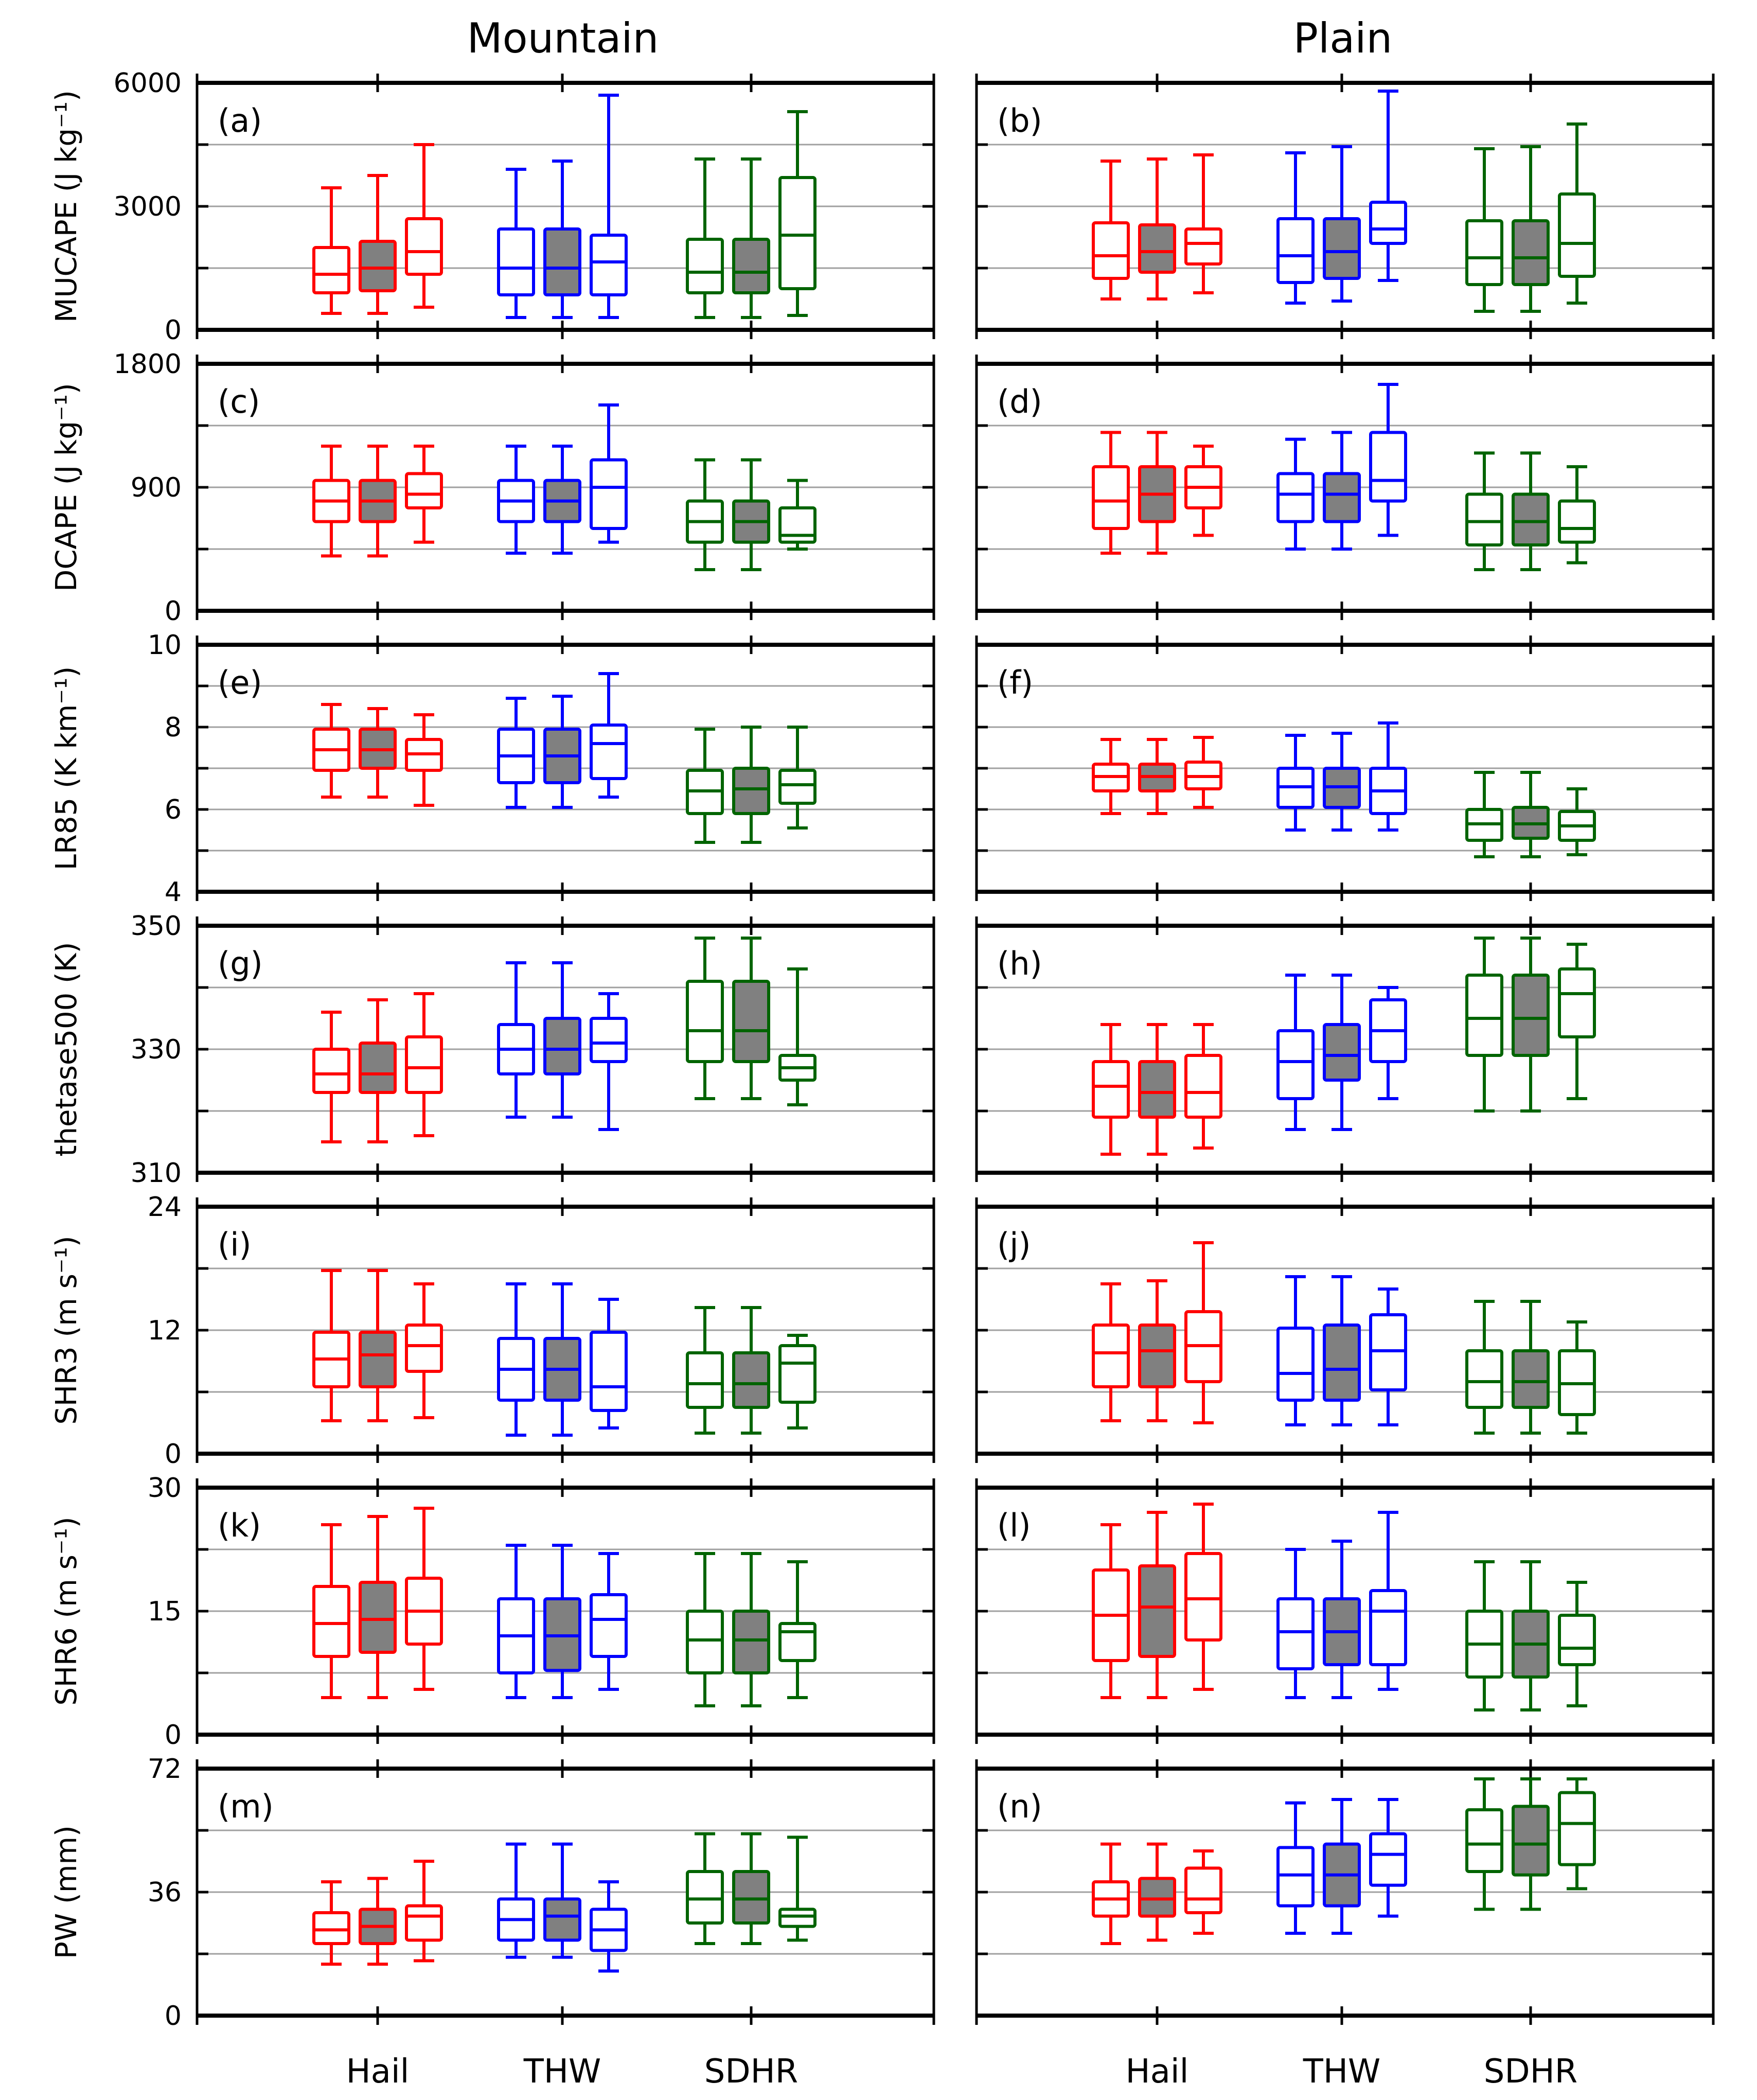 This screenshot has height=2100, width=1757. Describe the element at coordinates (66, 768) in the screenshot. I see `y-axis-label-3: LR85 (K km⁻¹)` at that location.